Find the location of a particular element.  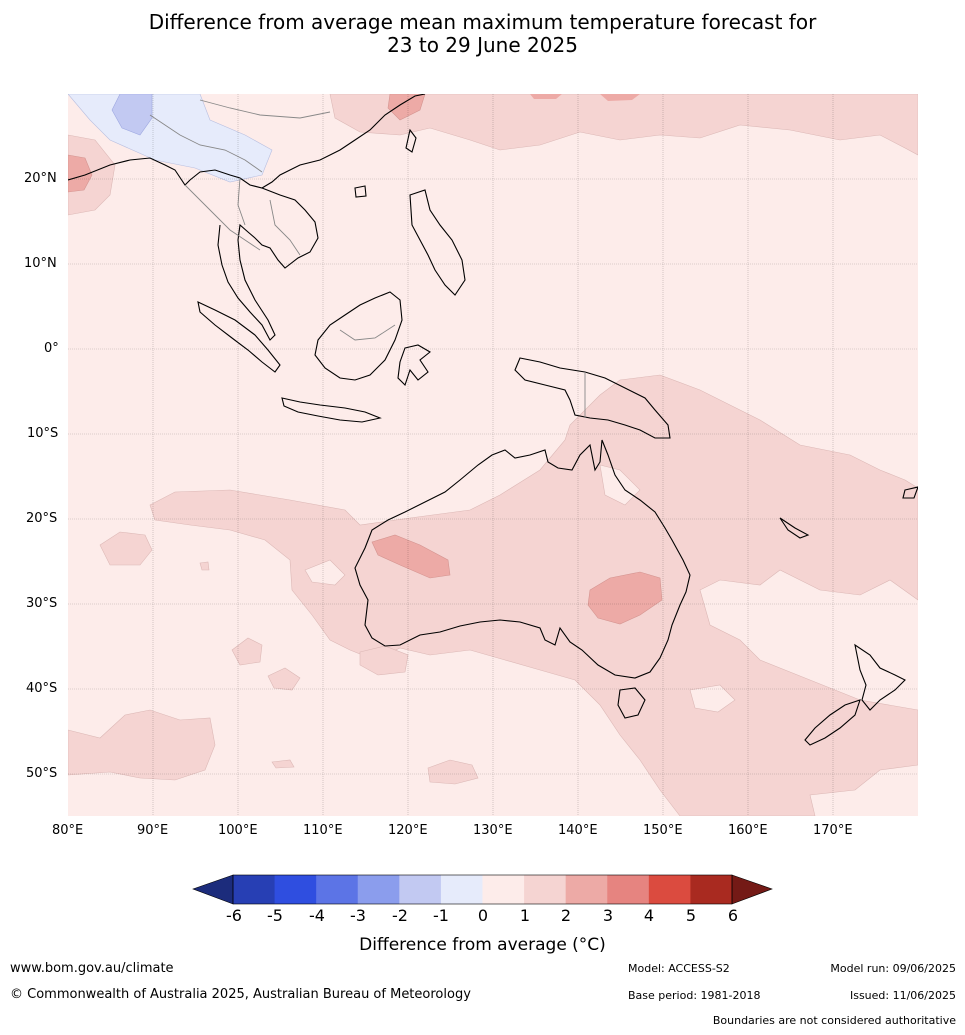

colorbar-tick-minus3: -3 is located at coordinates (358, 915).